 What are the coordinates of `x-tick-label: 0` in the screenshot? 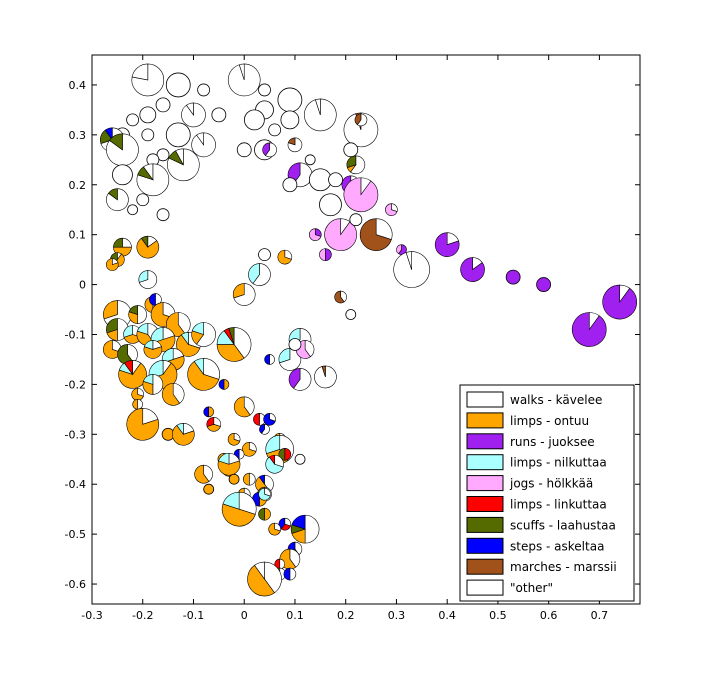 It's located at (244, 615).